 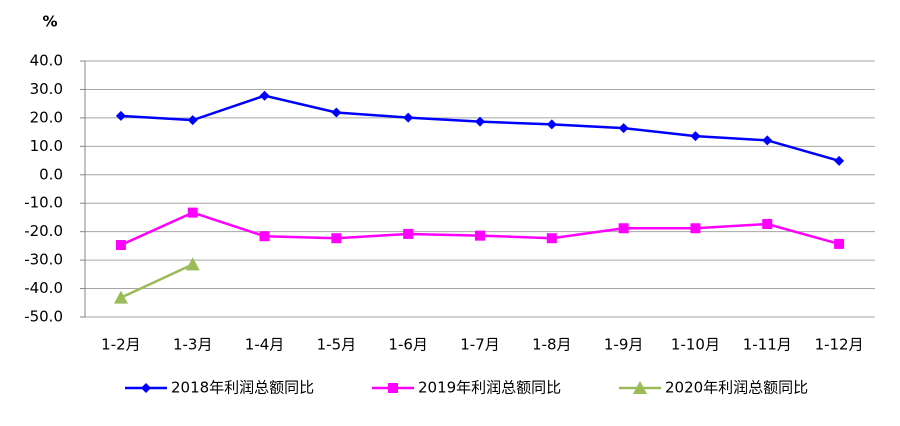 I want to click on y-tick-label: -40.0, so click(x=43, y=288).